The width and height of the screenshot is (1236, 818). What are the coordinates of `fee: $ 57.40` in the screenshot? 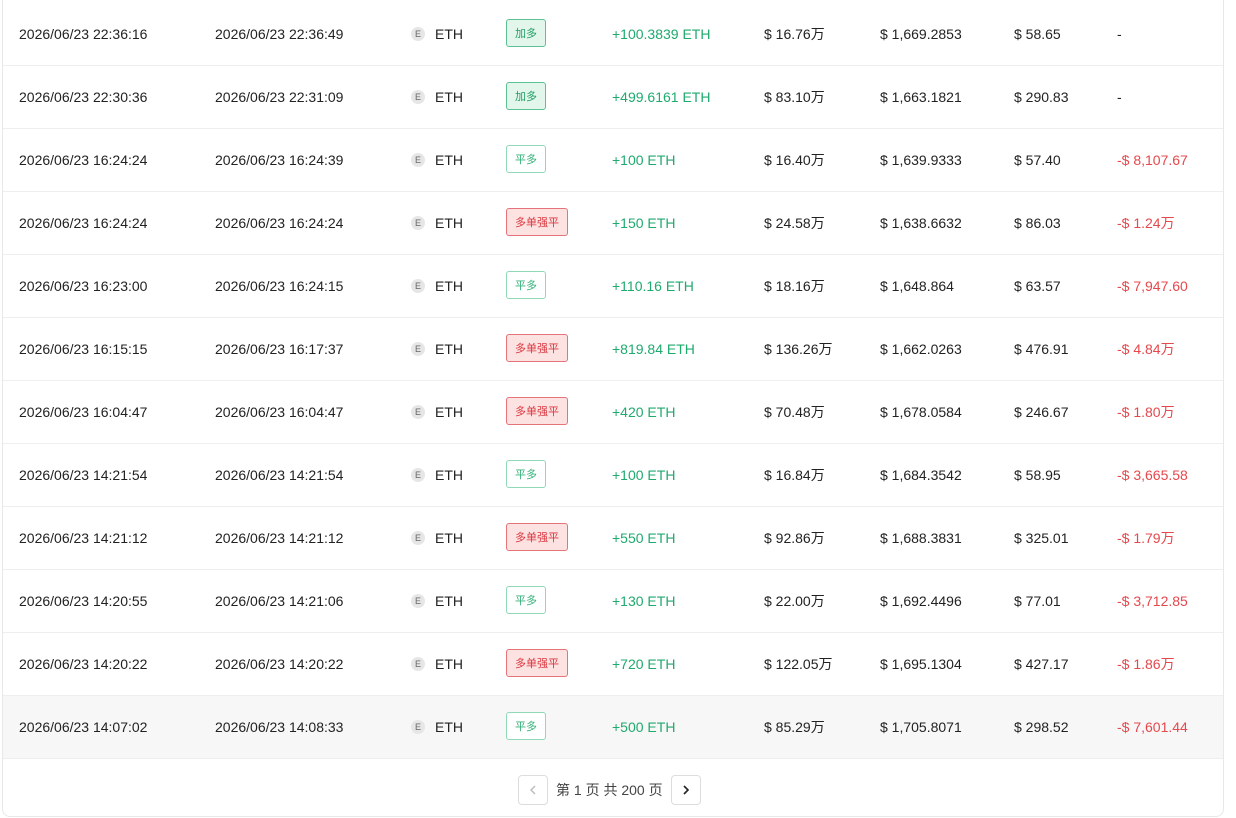 It's located at (1037, 160).